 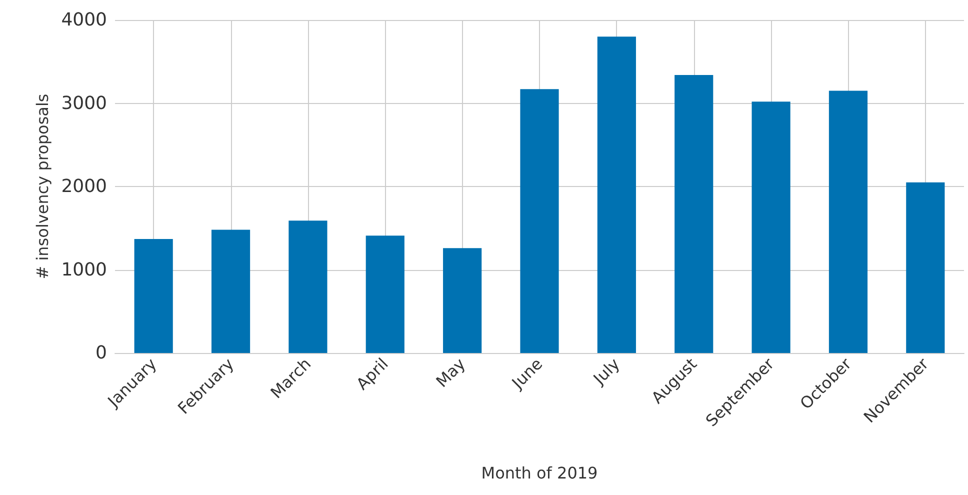 What do you see at coordinates (84, 20) in the screenshot?
I see `y-tick-label: 4000` at bounding box center [84, 20].